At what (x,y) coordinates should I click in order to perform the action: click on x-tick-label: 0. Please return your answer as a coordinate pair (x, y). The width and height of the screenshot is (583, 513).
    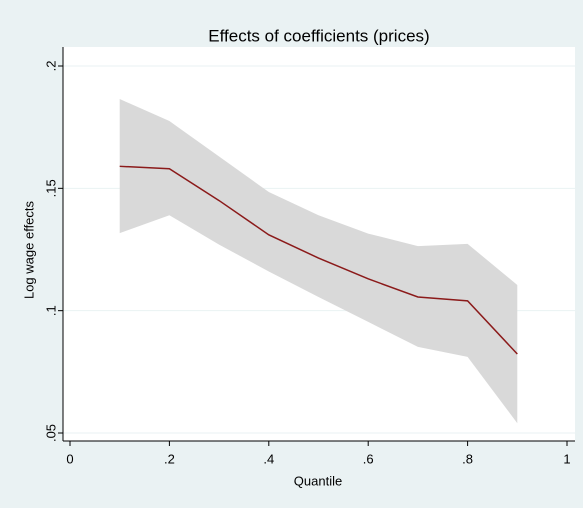
    Looking at the image, I should click on (69, 458).